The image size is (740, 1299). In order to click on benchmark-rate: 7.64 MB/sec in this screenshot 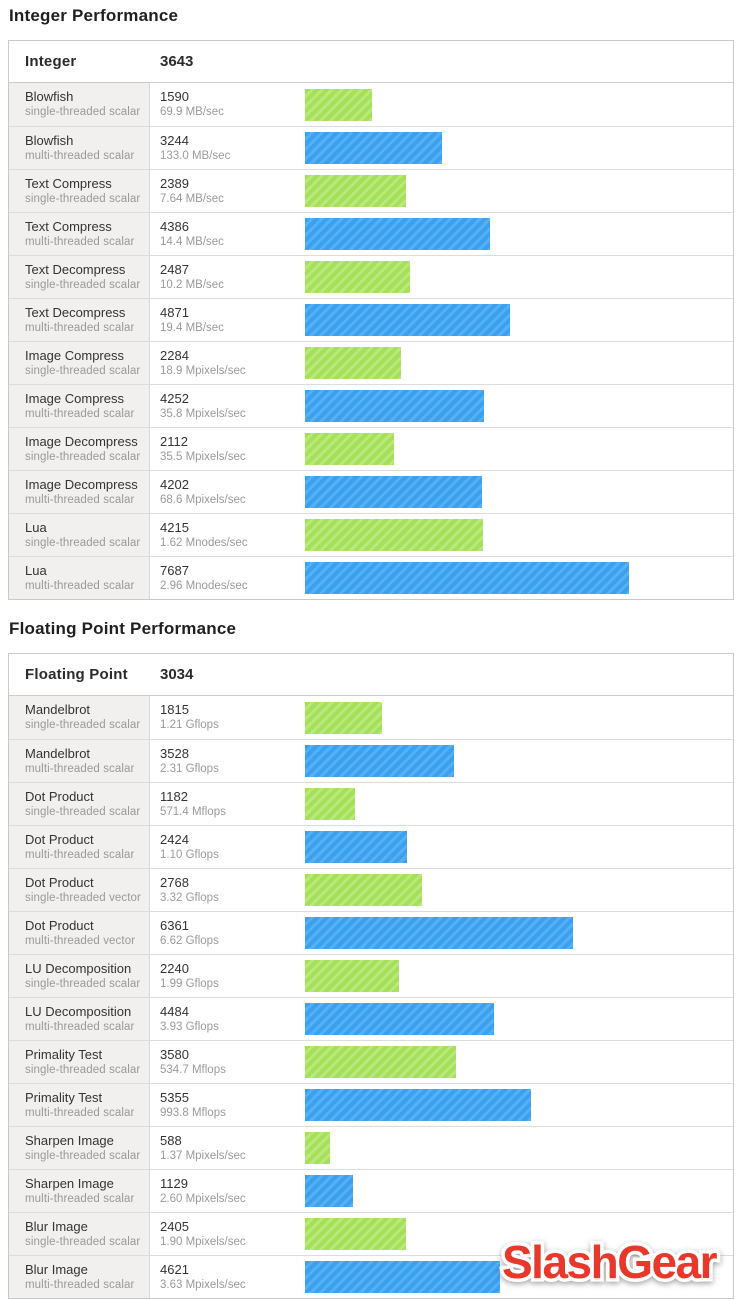, I will do `click(192, 199)`.